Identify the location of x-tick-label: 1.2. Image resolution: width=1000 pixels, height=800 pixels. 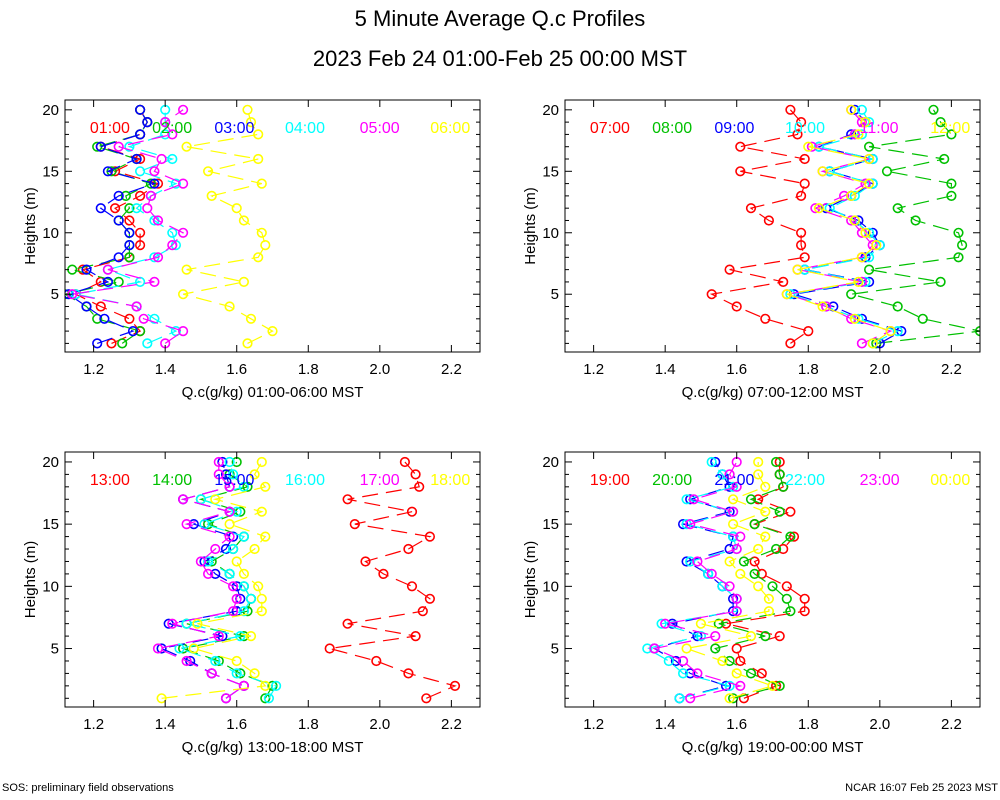
(593, 724).